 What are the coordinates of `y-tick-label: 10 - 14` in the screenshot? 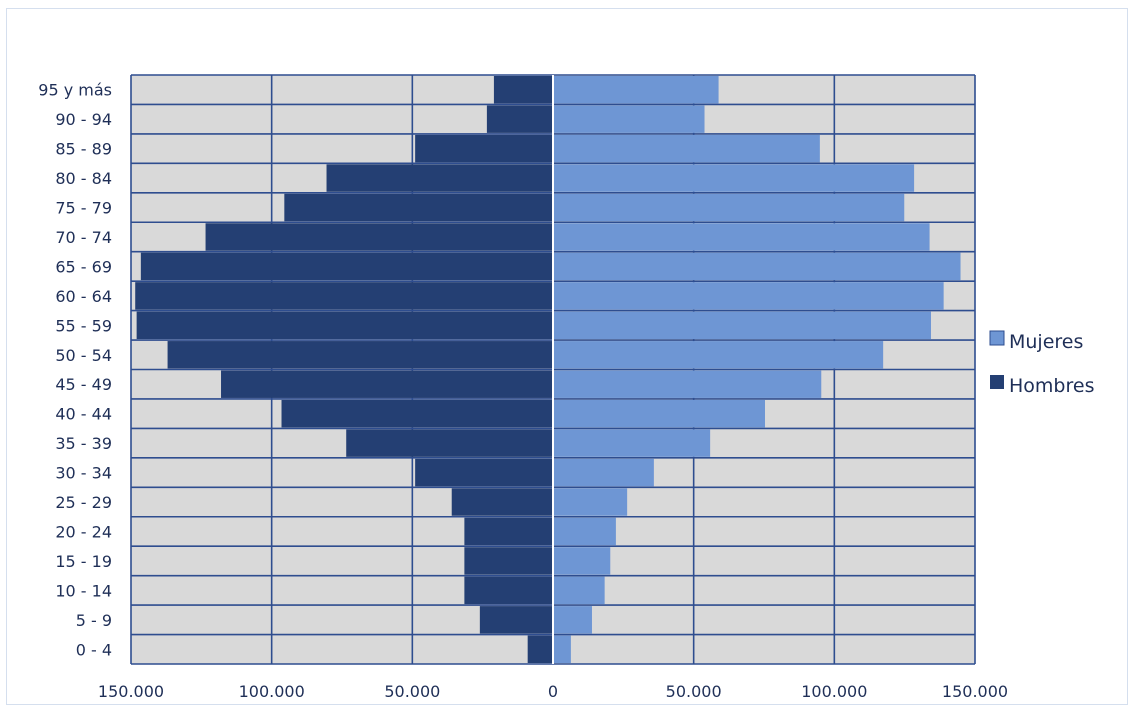 It's located at (83, 590).